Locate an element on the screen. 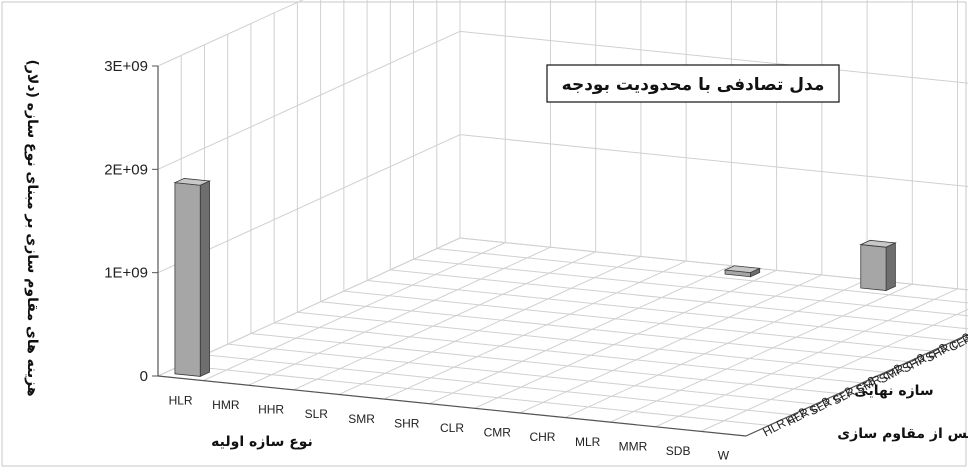  y-tick-label: 0 is located at coordinates (144, 376).